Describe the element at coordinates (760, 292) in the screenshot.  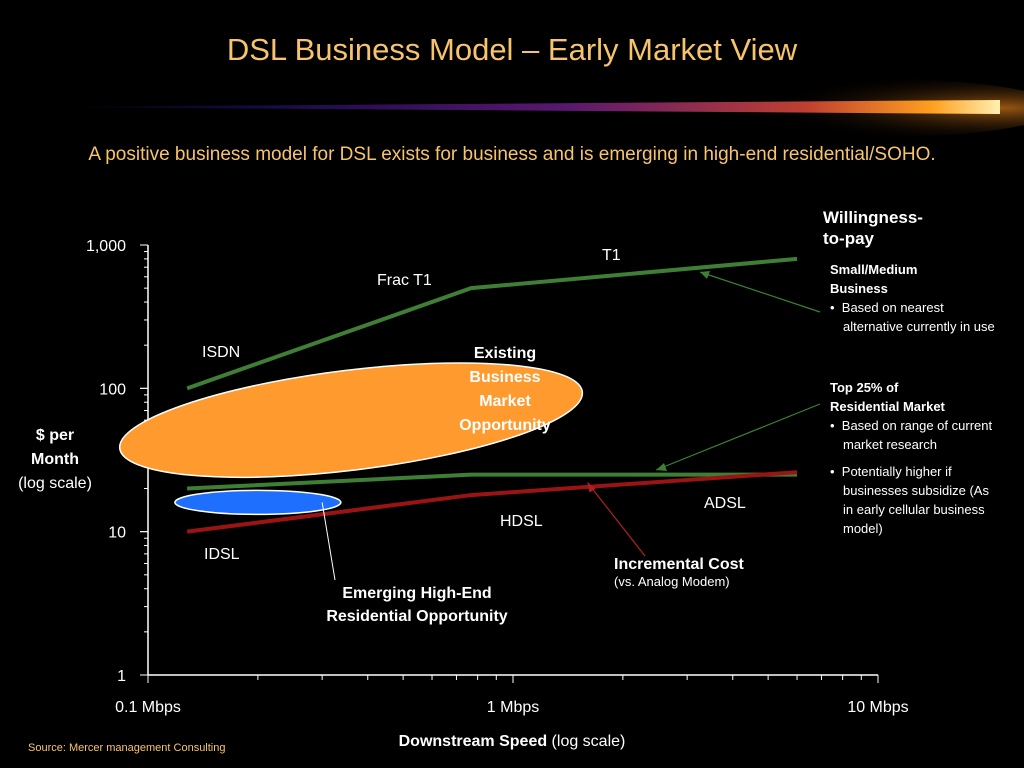
I see `smb-leader-line` at that location.